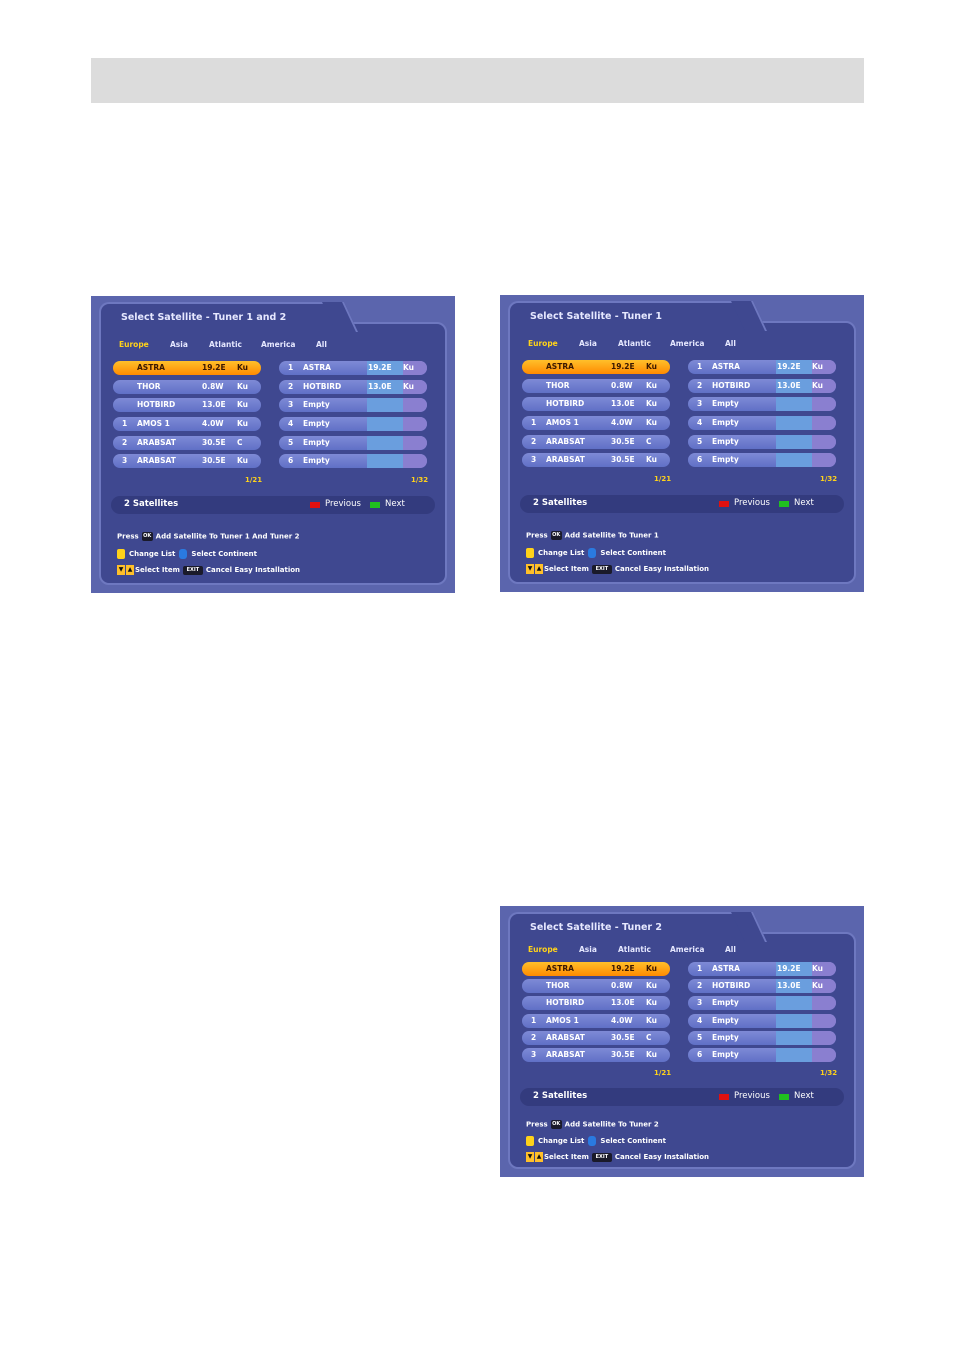 Image resolution: width=954 pixels, height=1350 pixels. What do you see at coordinates (592, 1124) in the screenshot?
I see `help-ok: Press OK Add Satellite To Tuner 2` at bounding box center [592, 1124].